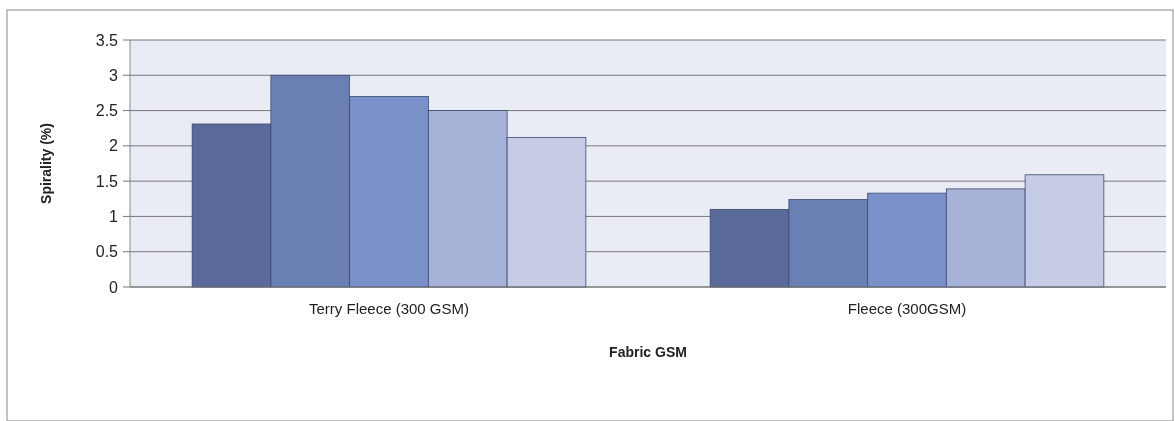 Image resolution: width=1175 pixels, height=421 pixels. What do you see at coordinates (107, 252) in the screenshot?
I see `y-tick-label: 0.5` at bounding box center [107, 252].